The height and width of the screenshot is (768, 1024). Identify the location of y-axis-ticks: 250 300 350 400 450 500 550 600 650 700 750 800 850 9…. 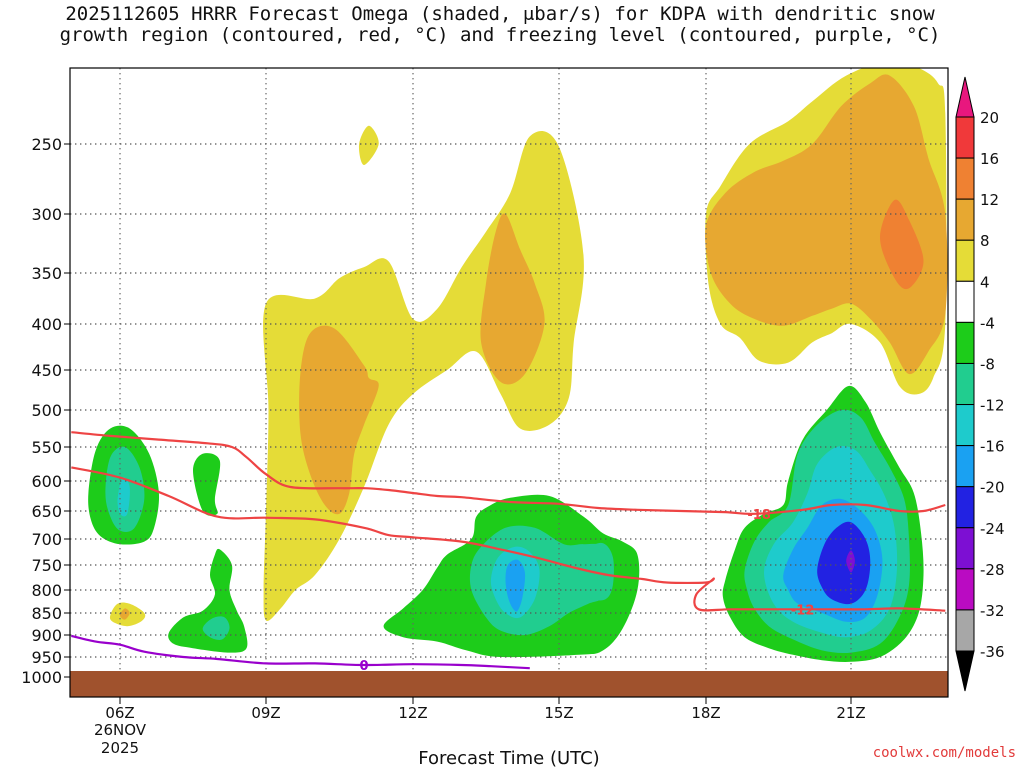
(45, 411).